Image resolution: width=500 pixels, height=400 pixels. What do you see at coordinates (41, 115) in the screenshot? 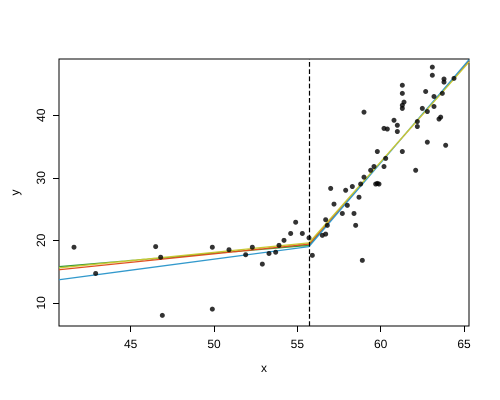
I see `y-tick-label: 40` at bounding box center [41, 115].